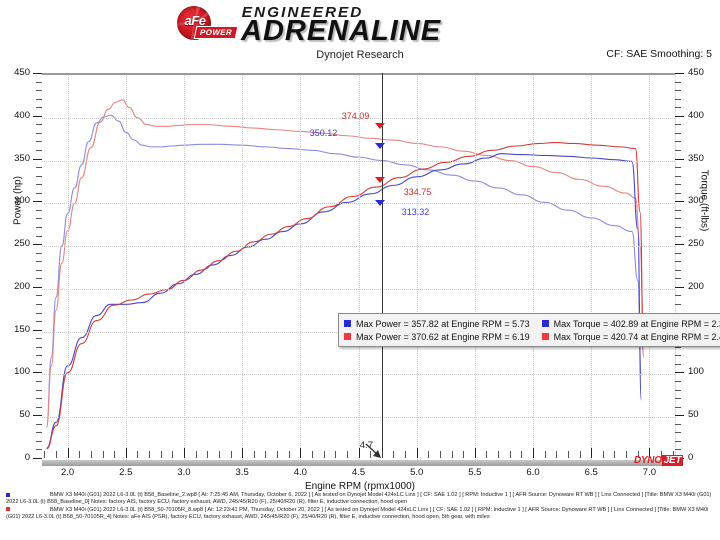 The height and width of the screenshot is (540, 720). I want to click on afe-badge-text: aFe, so click(195, 20).